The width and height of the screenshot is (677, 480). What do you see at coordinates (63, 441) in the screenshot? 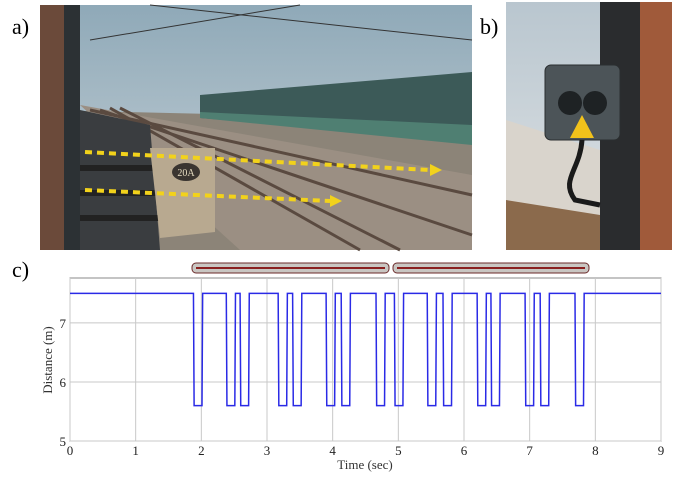
I see `y-tick-label: 5` at bounding box center [63, 441].